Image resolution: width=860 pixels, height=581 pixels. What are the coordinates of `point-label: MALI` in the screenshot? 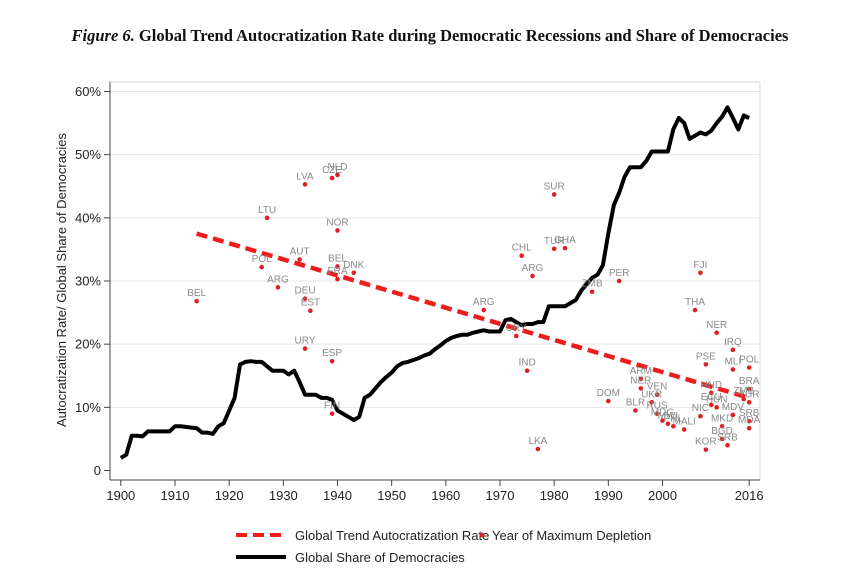 It's located at (683, 421).